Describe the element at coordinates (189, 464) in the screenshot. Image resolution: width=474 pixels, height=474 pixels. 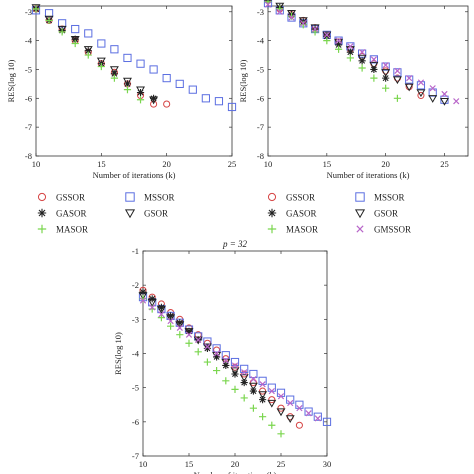
I see `x-tick-label: 15` at that location.